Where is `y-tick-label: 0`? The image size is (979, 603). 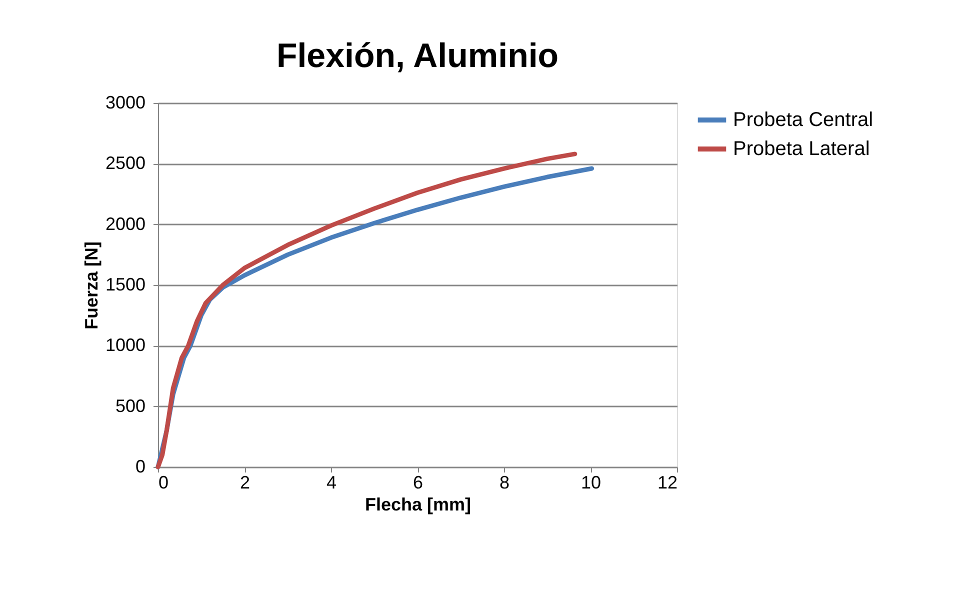 y-tick-label: 0 is located at coordinates (140, 466).